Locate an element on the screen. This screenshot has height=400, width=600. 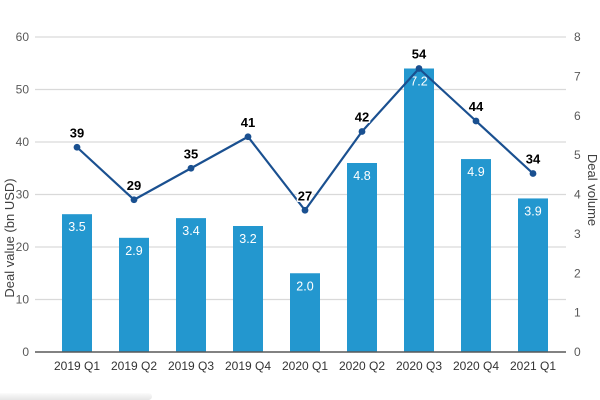
right-axis-tick-label: 0 is located at coordinates (577, 352).